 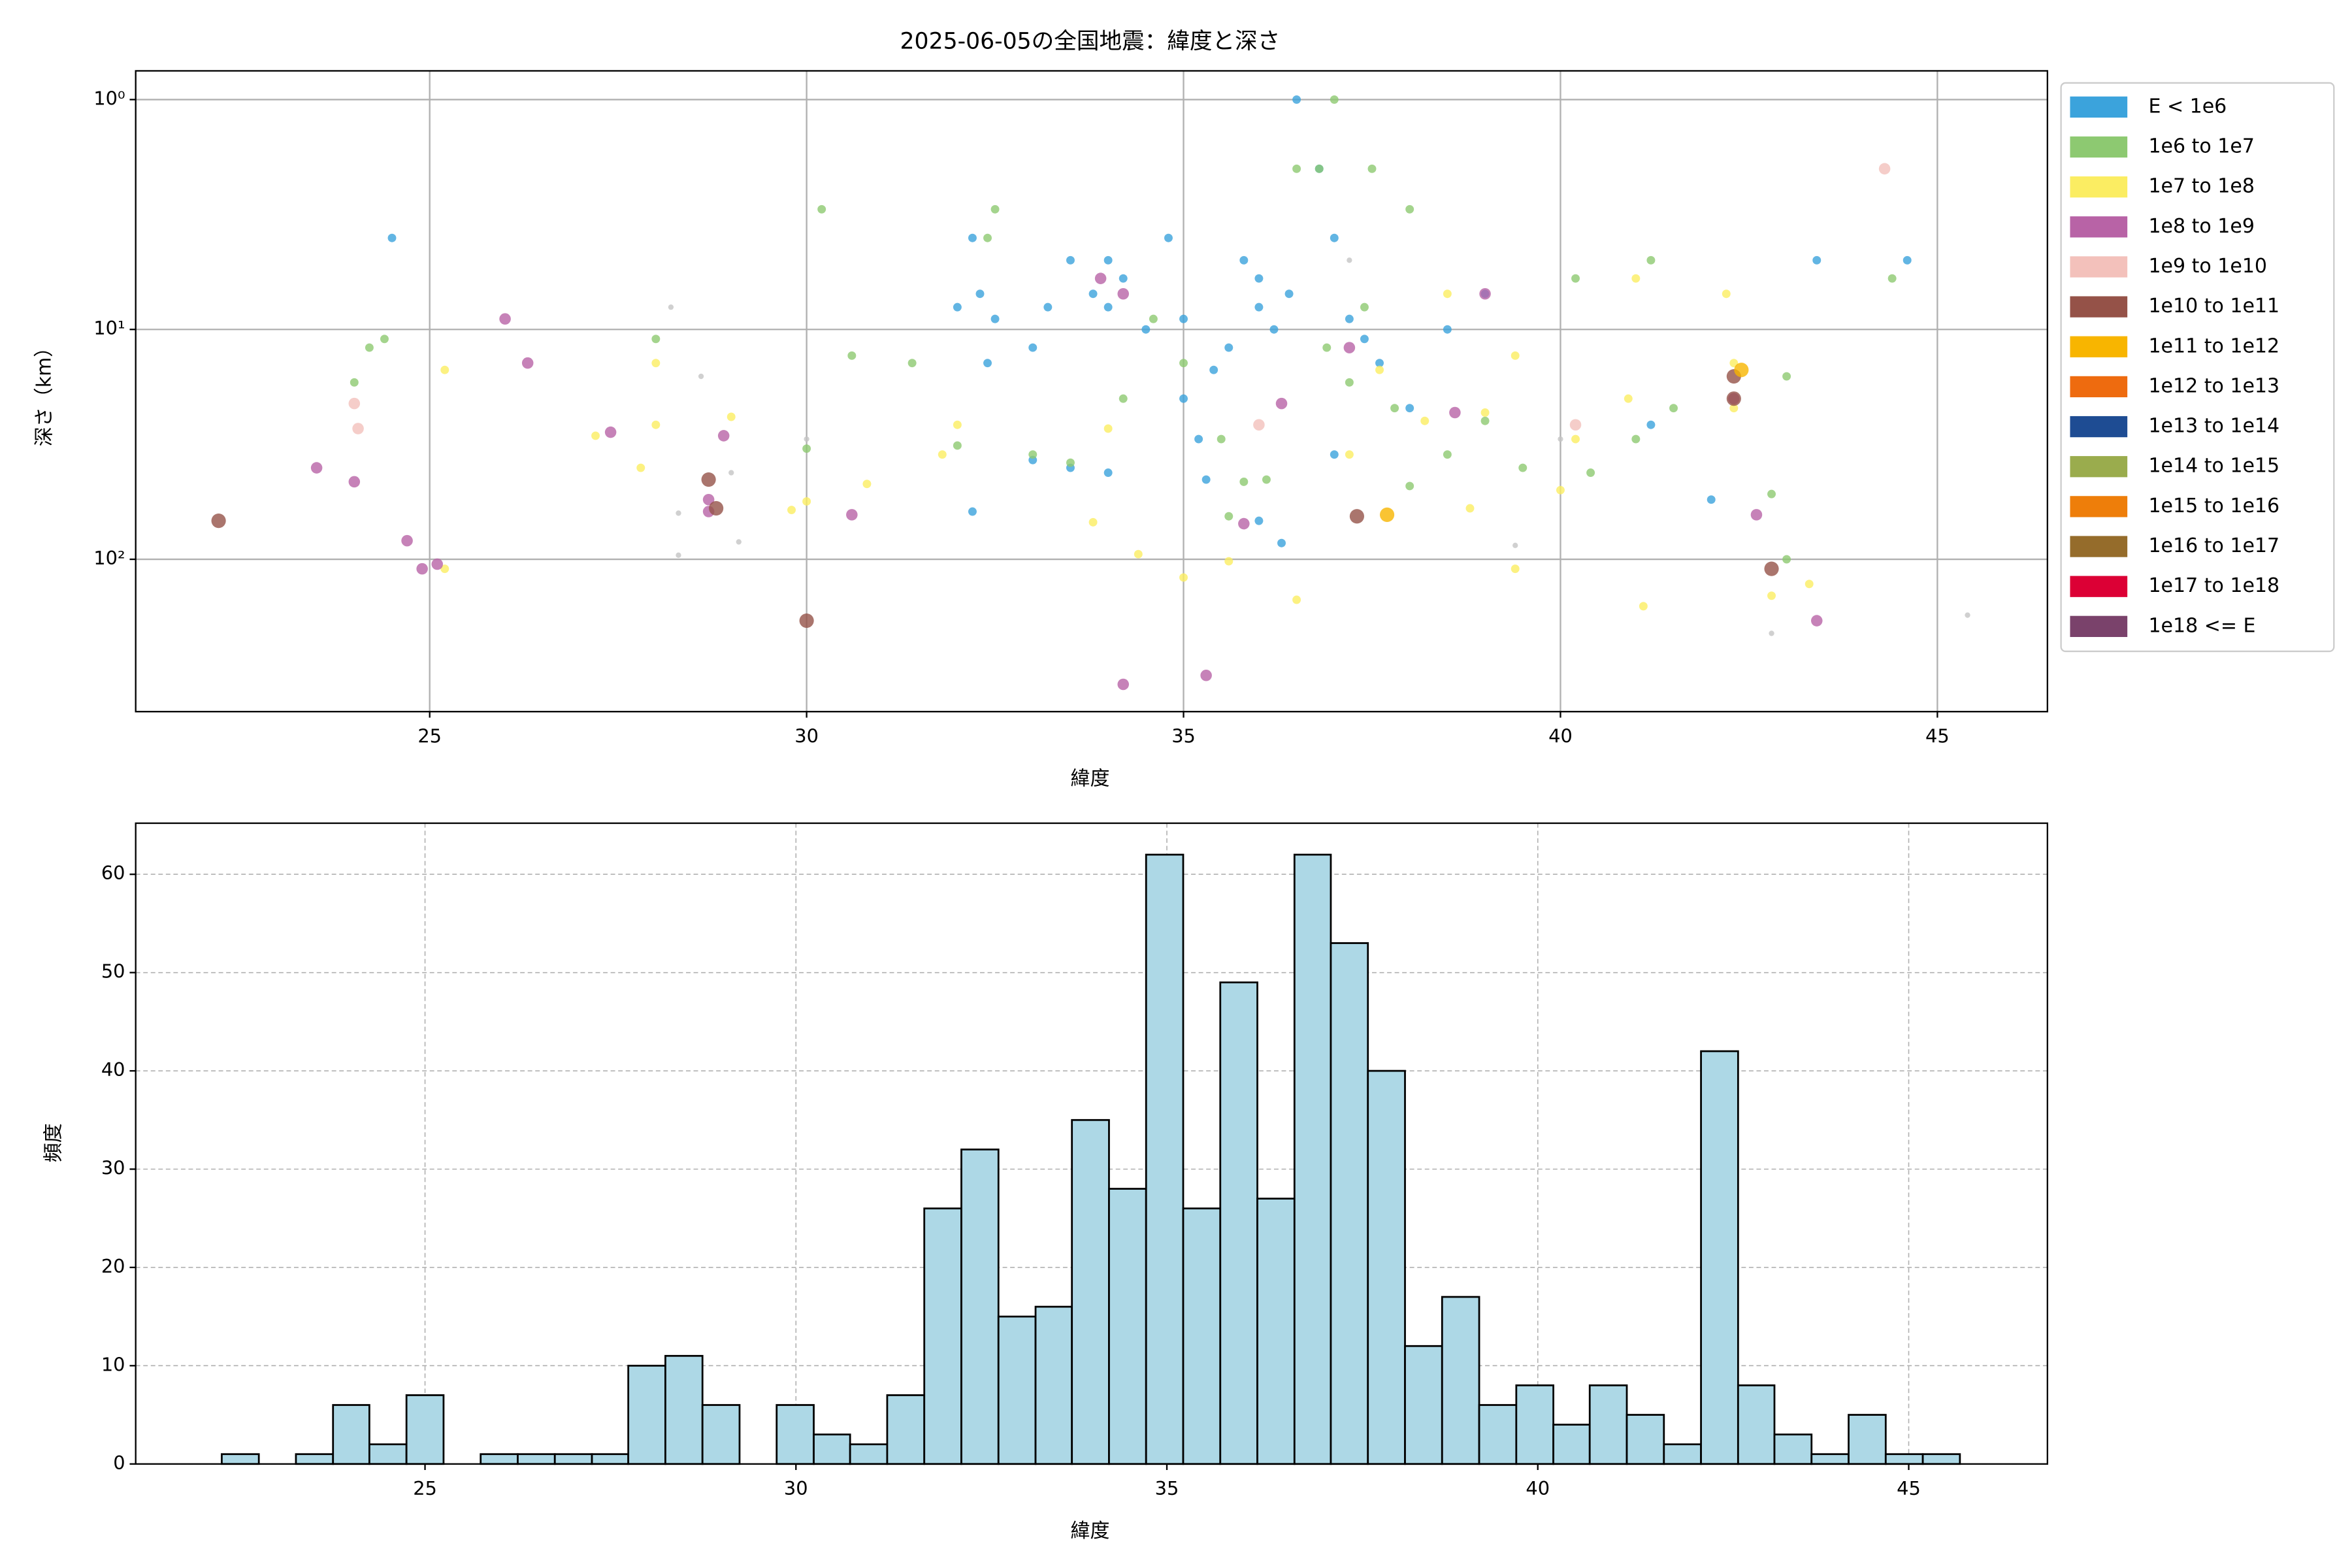 I want to click on chart-title: 2025-06-05の全国地震：緯度と深さ, so click(x=1090, y=42).